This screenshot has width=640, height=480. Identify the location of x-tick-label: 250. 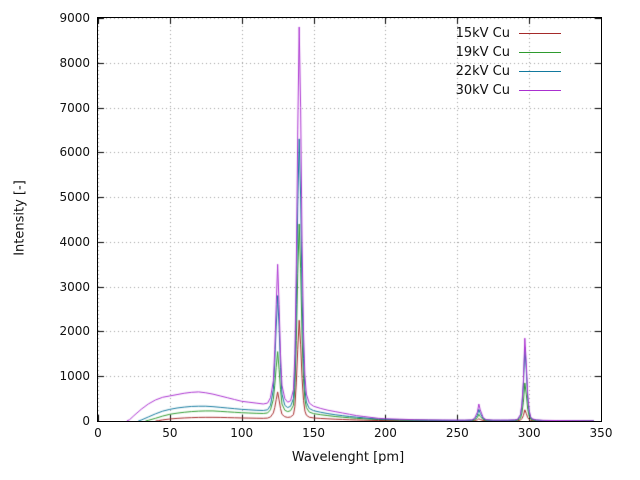
(457, 433).